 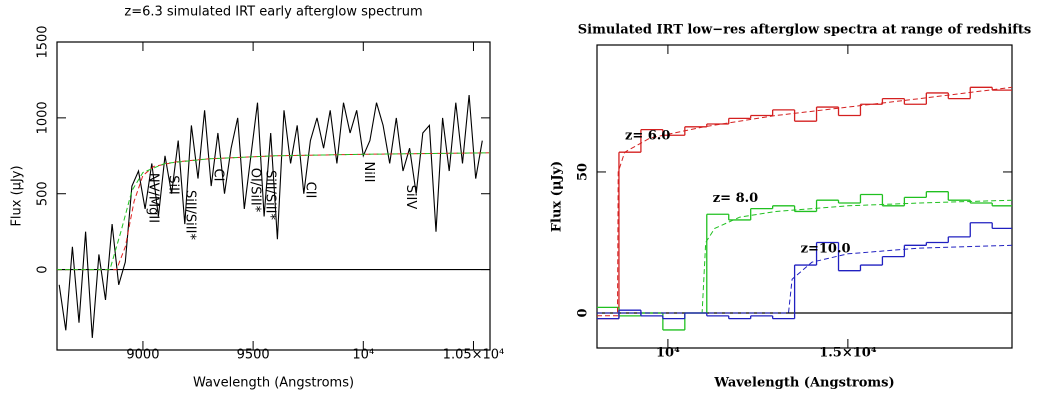 I want to click on line-id-label: OI/SiII*, so click(x=255, y=190).